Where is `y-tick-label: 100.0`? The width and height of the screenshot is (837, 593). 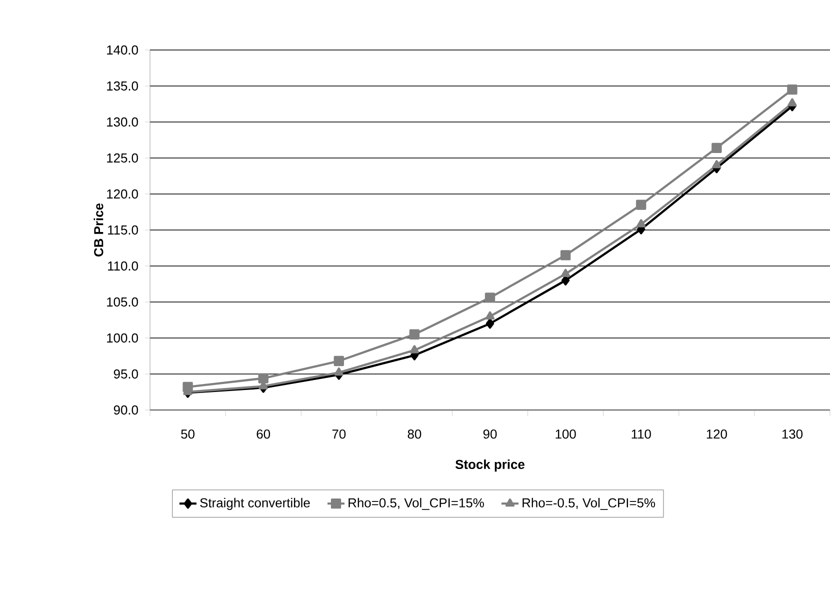 y-tick-label: 100.0 is located at coordinates (122, 338).